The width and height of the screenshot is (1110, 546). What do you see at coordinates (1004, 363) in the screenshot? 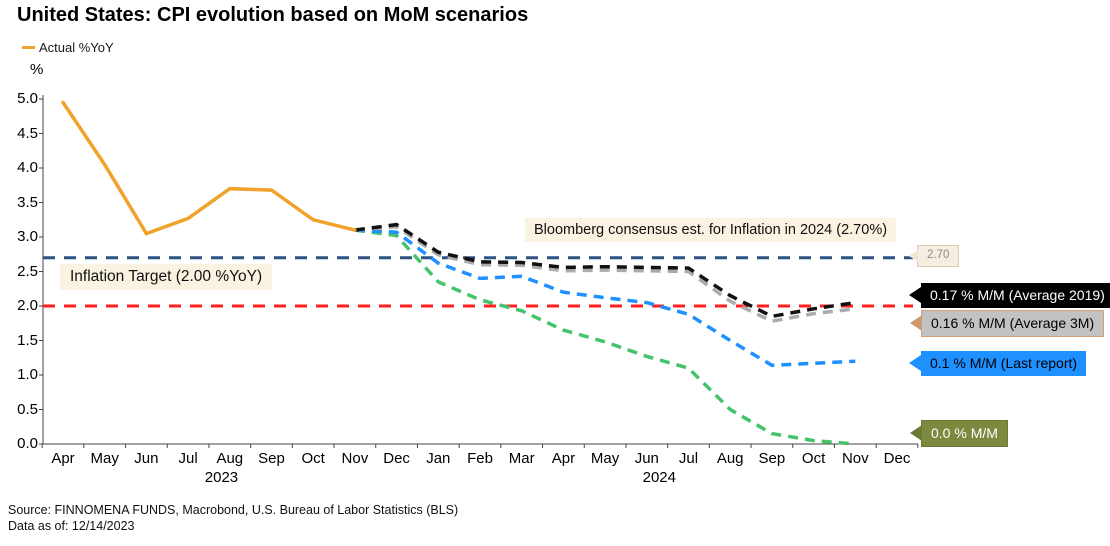
I see `callout-text: 0.1 % M/M (Last report)` at bounding box center [1004, 363].